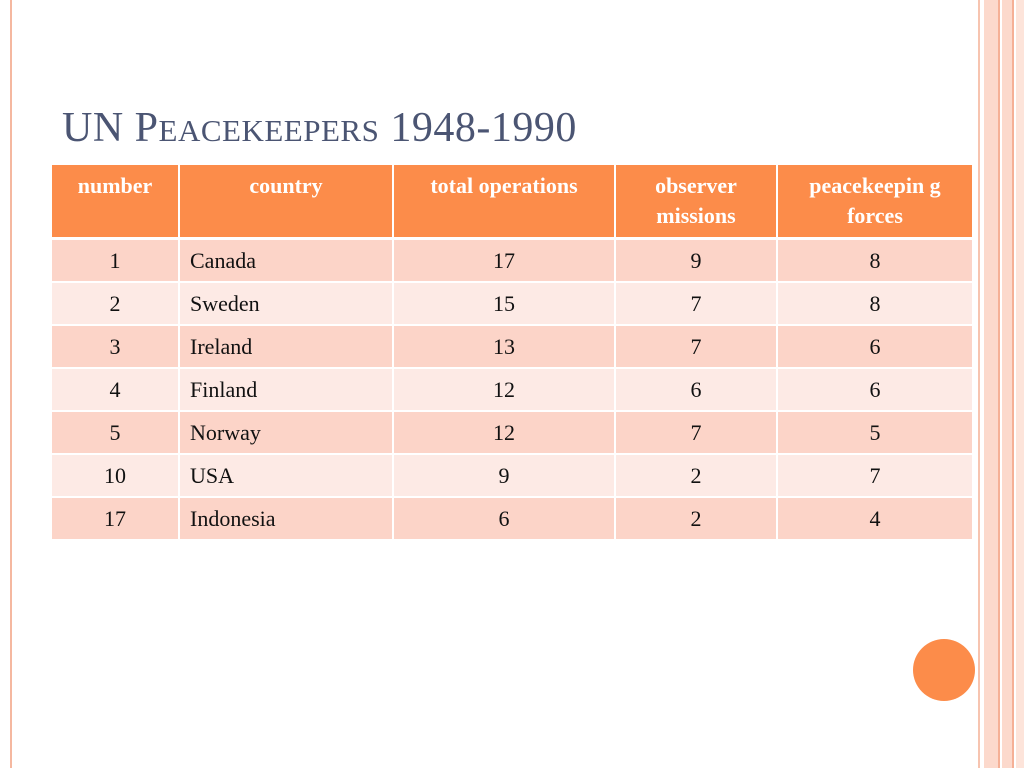 The image size is (1024, 768). What do you see at coordinates (504, 476) in the screenshot?
I see `cell-total-operations: 9` at bounding box center [504, 476].